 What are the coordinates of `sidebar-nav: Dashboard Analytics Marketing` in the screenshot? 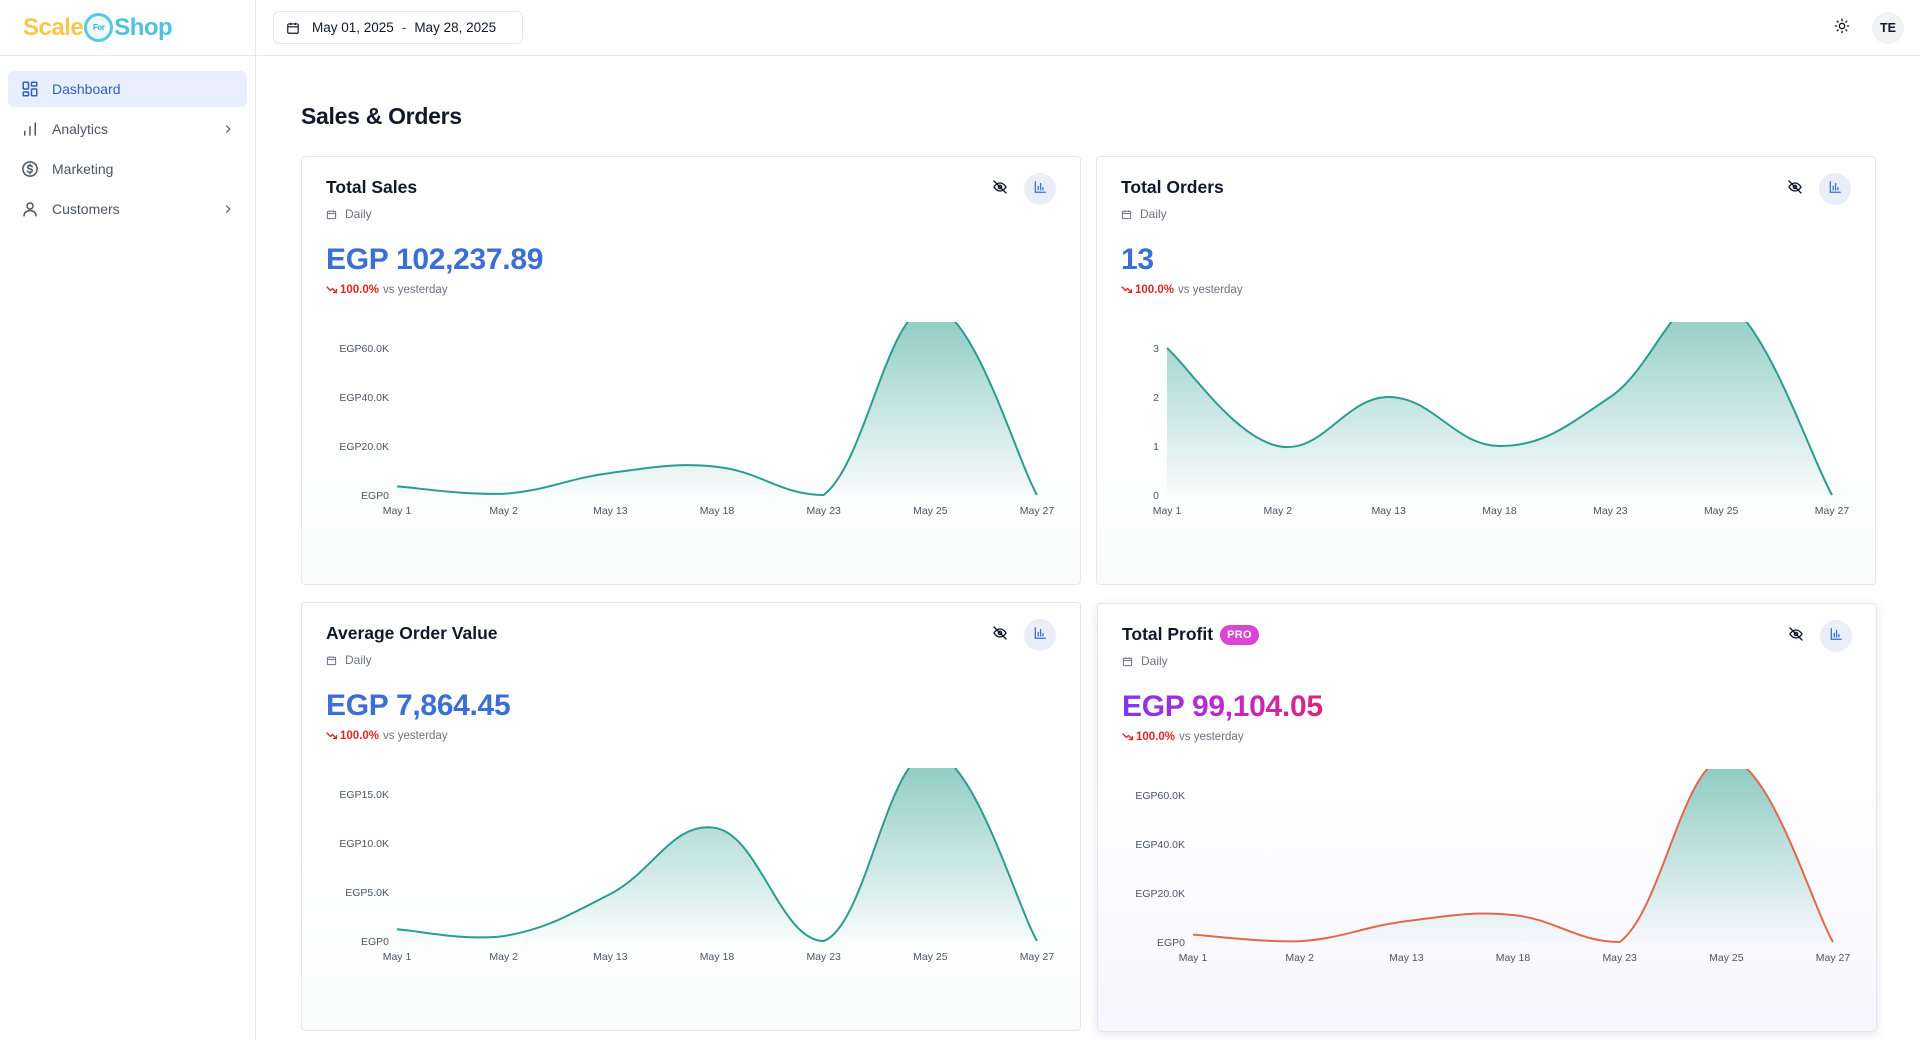 It's located at (127, 141).